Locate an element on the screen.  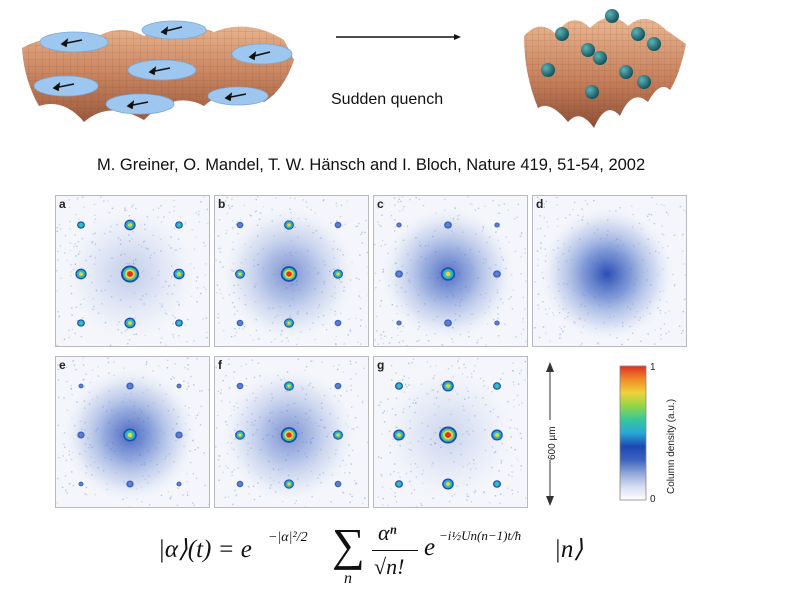
arrow-label: Sudden quench is located at coordinates (387, 99).